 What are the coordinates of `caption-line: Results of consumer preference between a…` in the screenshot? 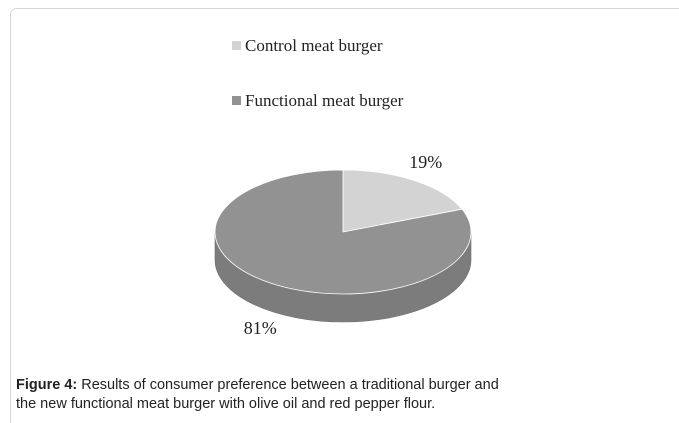 It's located at (290, 385).